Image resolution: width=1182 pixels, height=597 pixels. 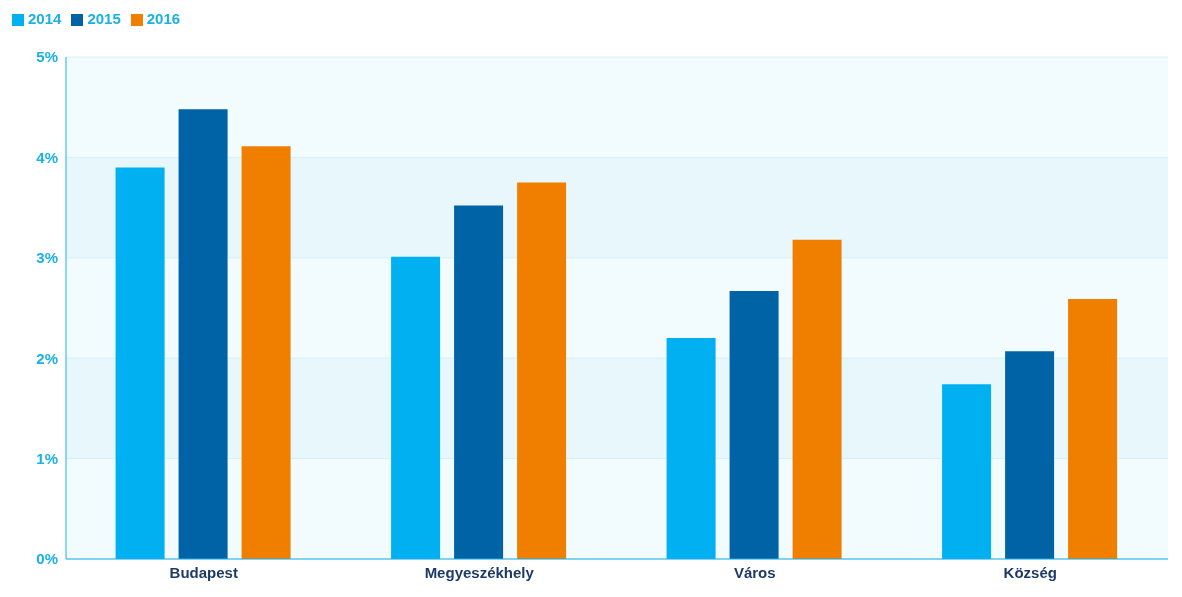 I want to click on y-tick-label: 5%, so click(x=47, y=57).